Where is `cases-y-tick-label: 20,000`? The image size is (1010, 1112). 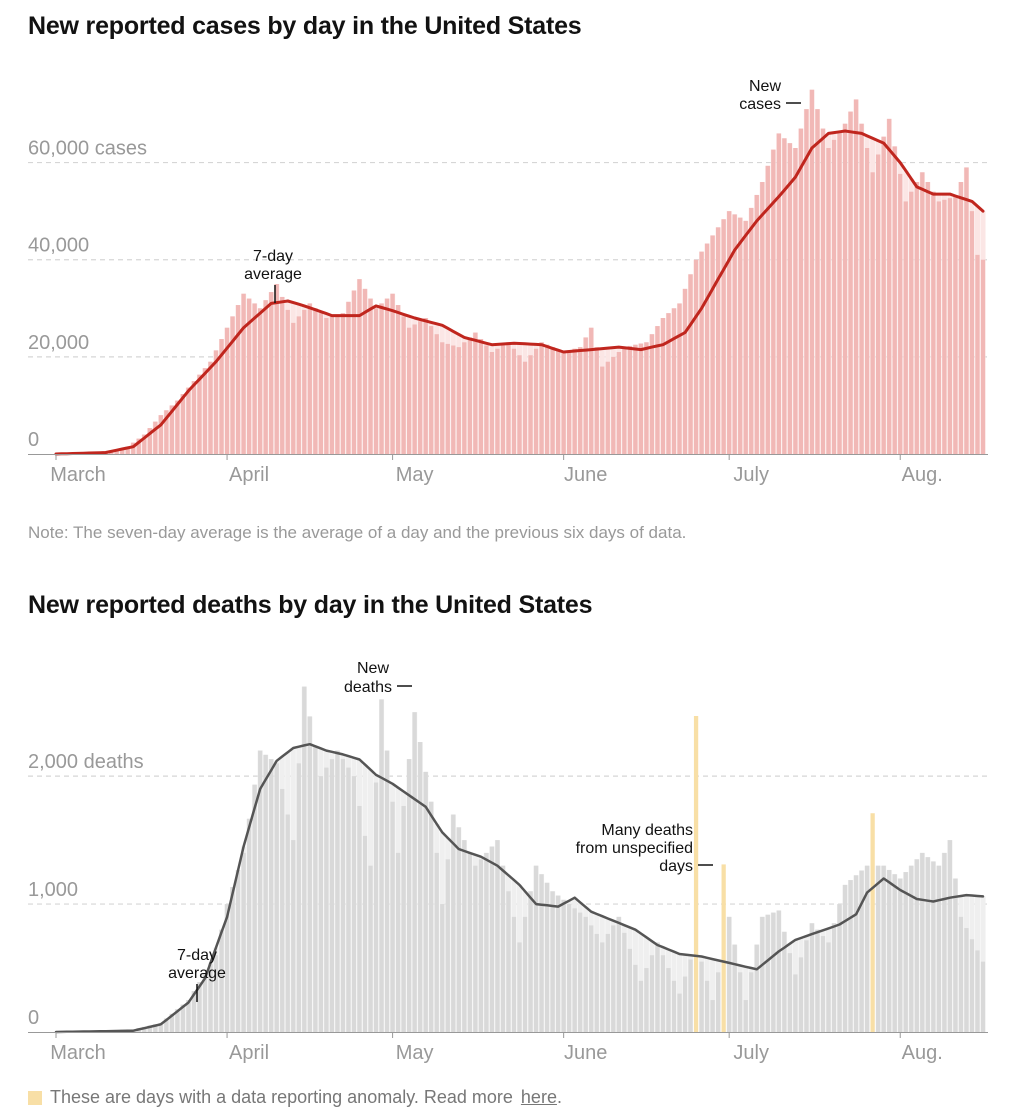 cases-y-tick-label: 20,000 is located at coordinates (58, 343).